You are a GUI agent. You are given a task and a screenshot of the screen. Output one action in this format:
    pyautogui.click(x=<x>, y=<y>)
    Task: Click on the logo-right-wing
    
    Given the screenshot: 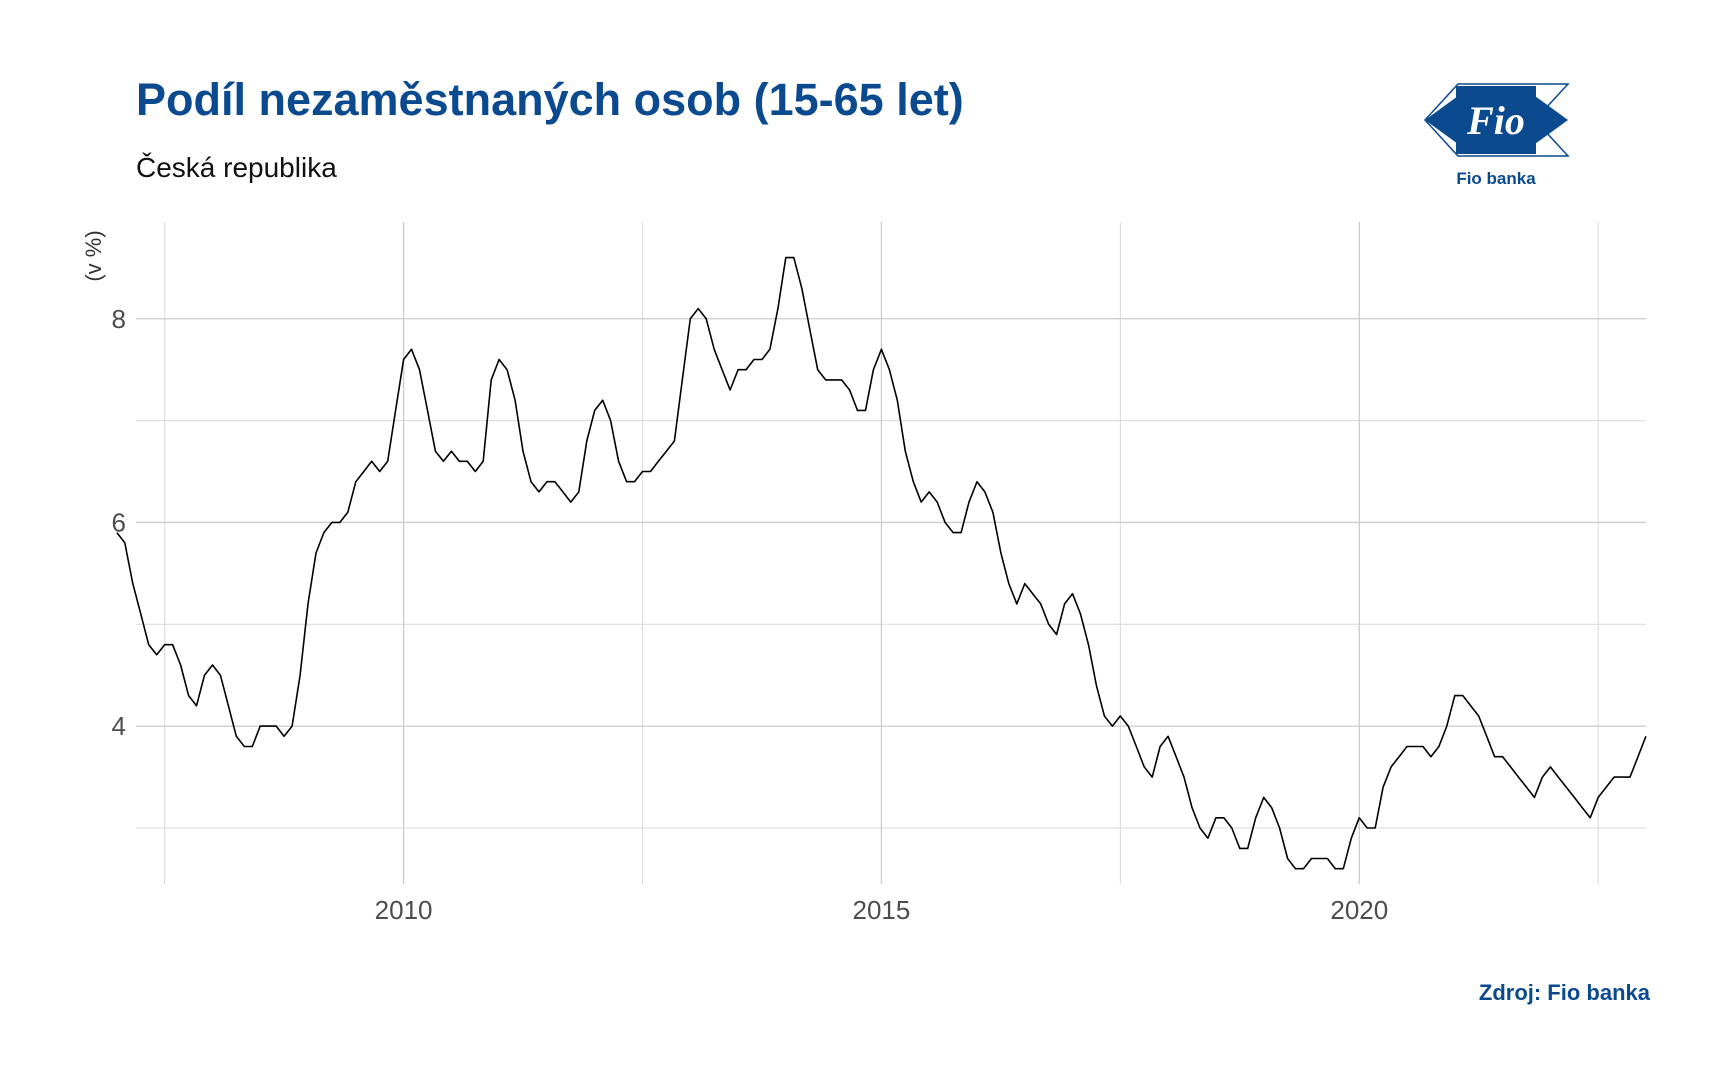 What is the action you would take?
    pyautogui.click(x=1551, y=120)
    